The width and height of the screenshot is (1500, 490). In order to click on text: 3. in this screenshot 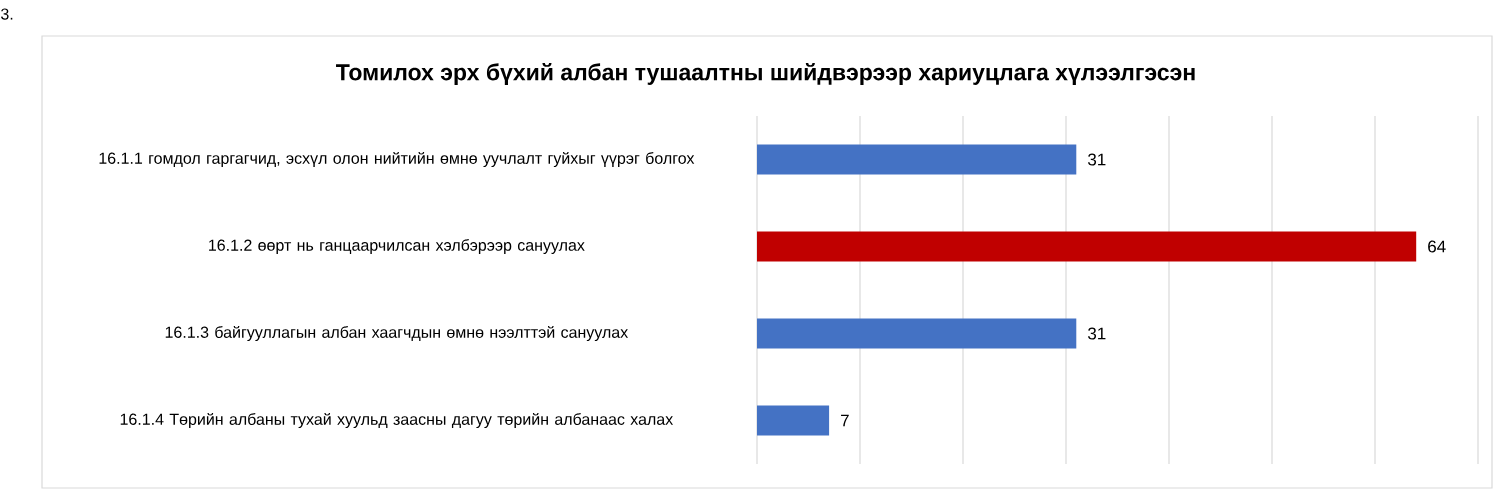, I will do `click(7, 14)`.